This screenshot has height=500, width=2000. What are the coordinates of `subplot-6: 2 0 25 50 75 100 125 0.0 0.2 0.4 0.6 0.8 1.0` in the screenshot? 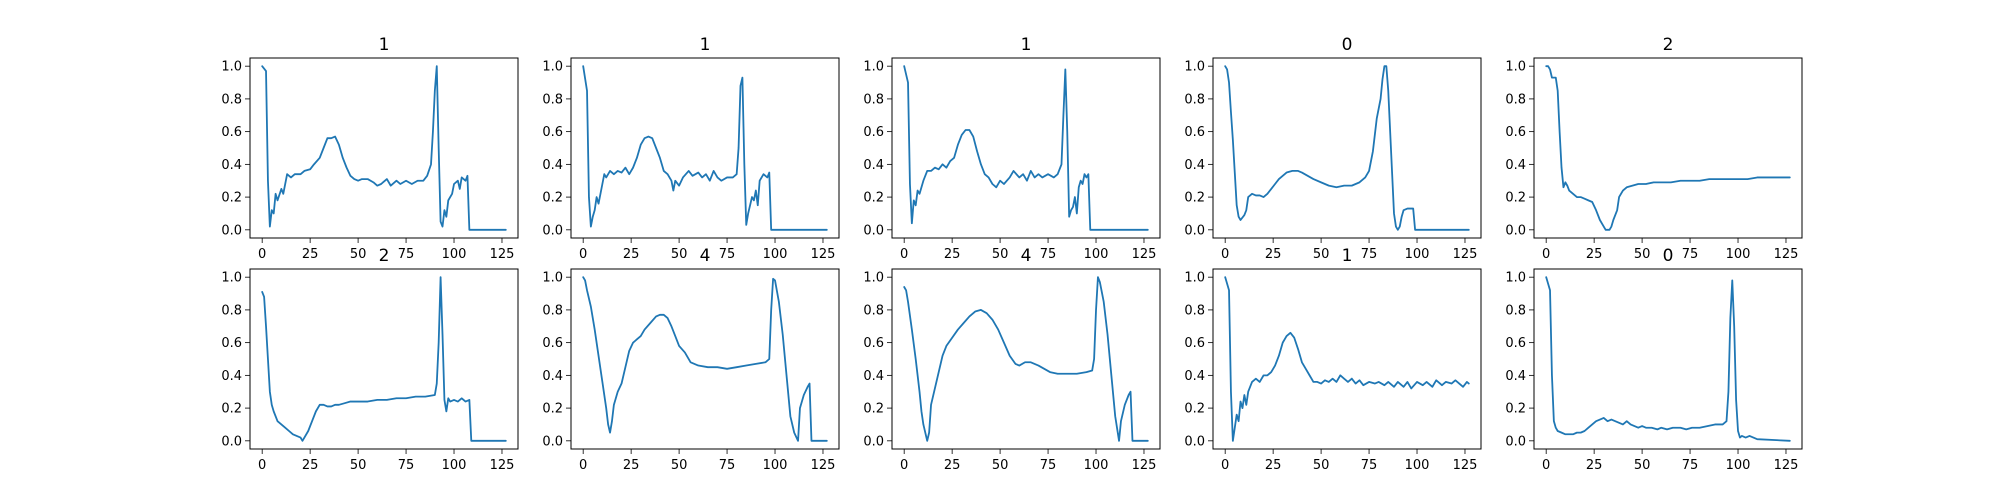 It's located at (370, 359).